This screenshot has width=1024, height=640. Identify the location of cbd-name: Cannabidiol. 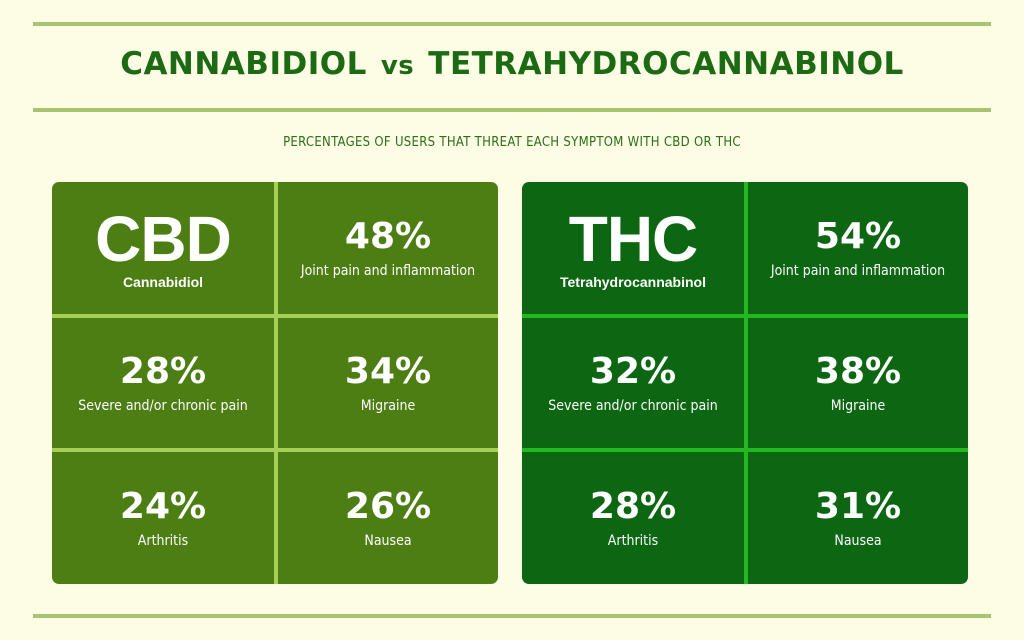
(163, 282).